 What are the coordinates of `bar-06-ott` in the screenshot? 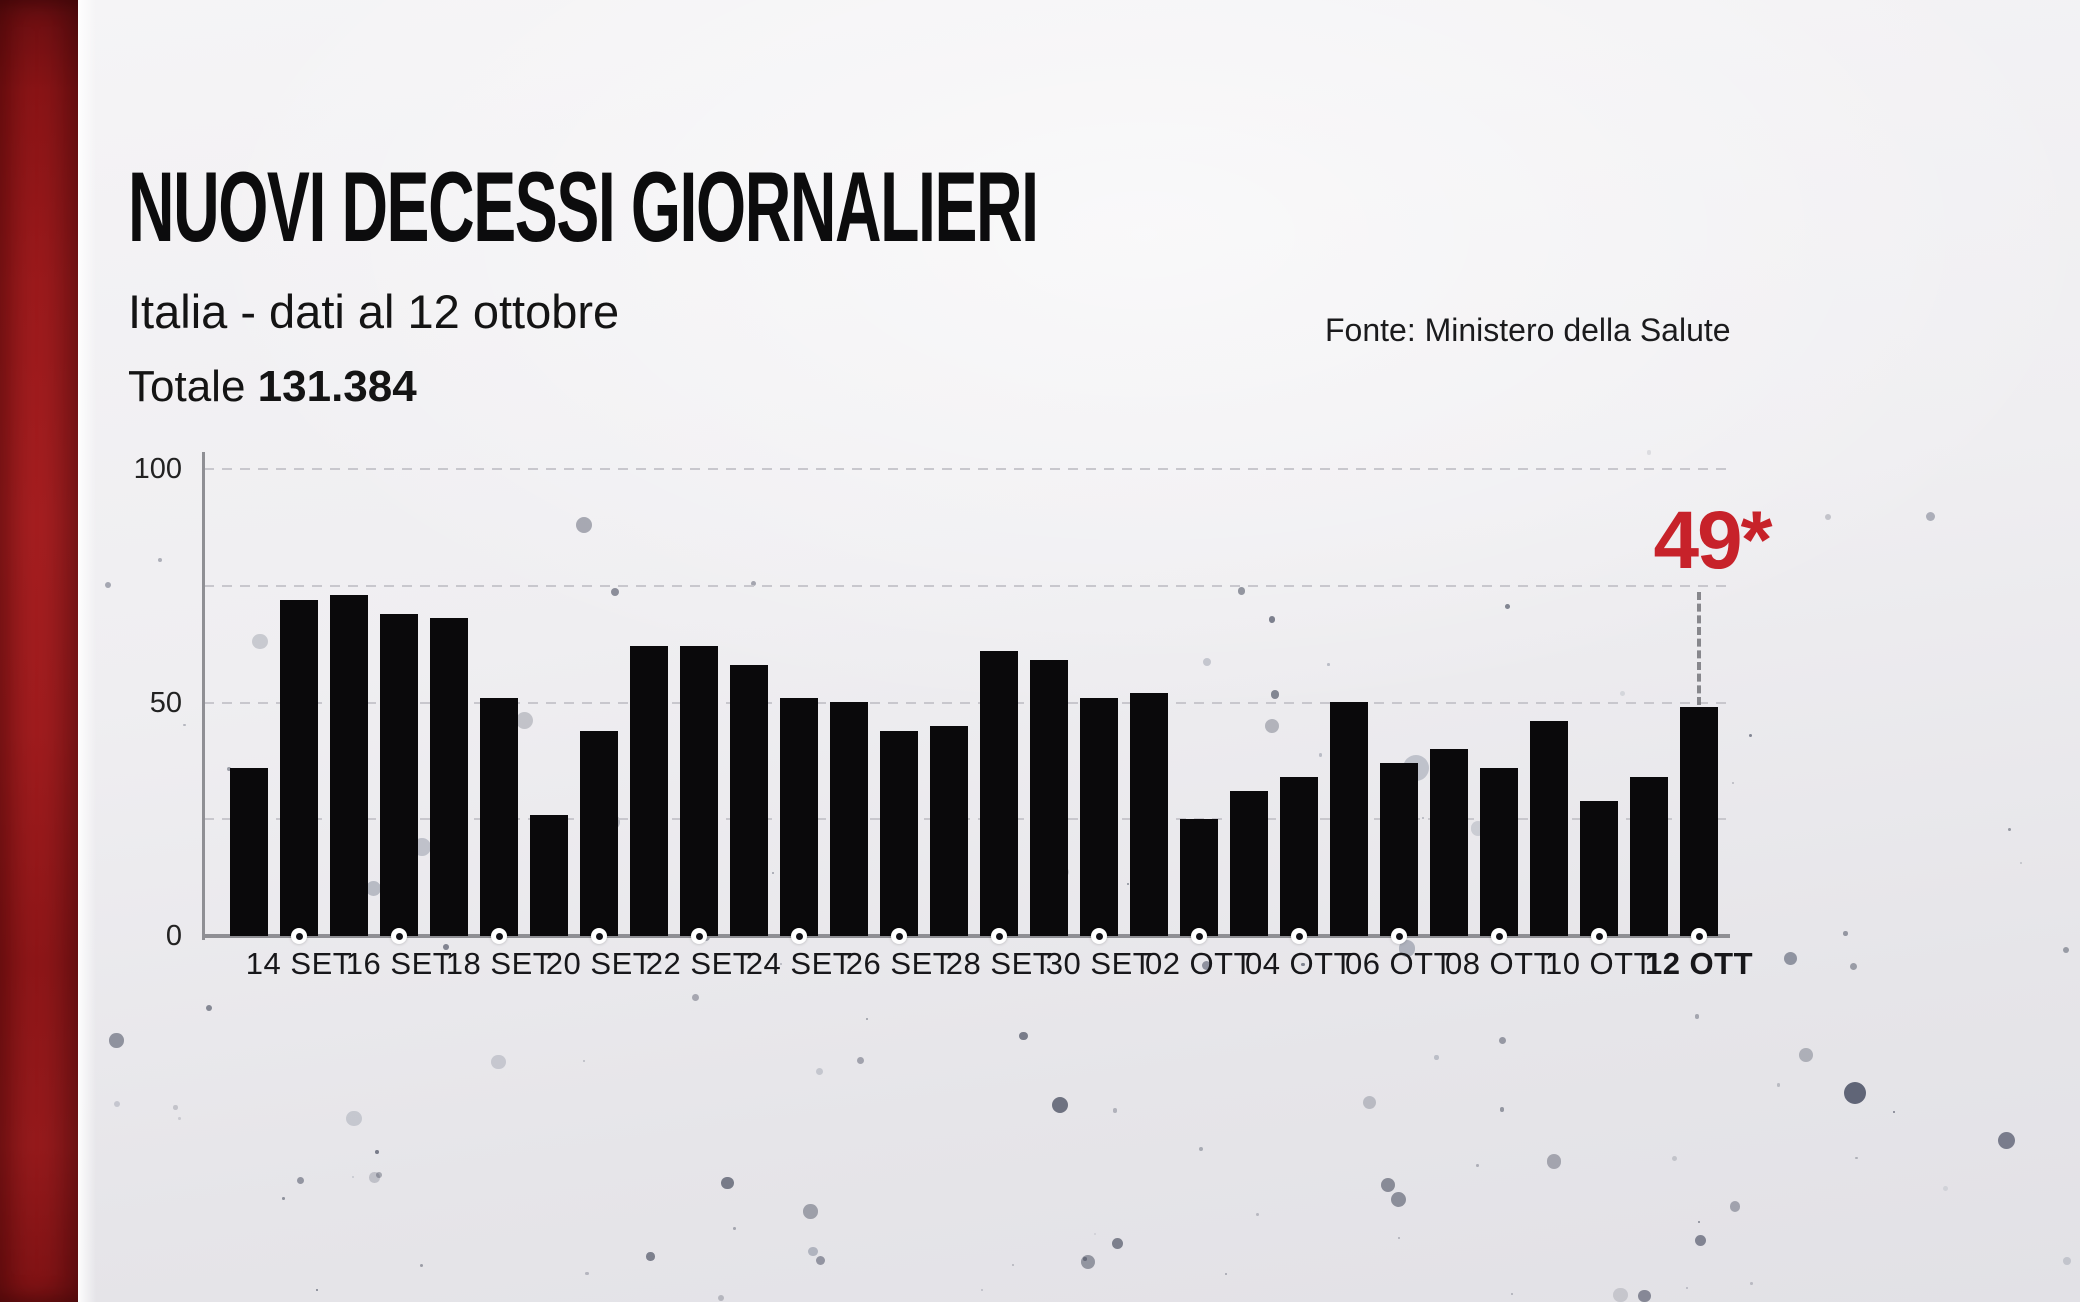 It's located at (1399, 849).